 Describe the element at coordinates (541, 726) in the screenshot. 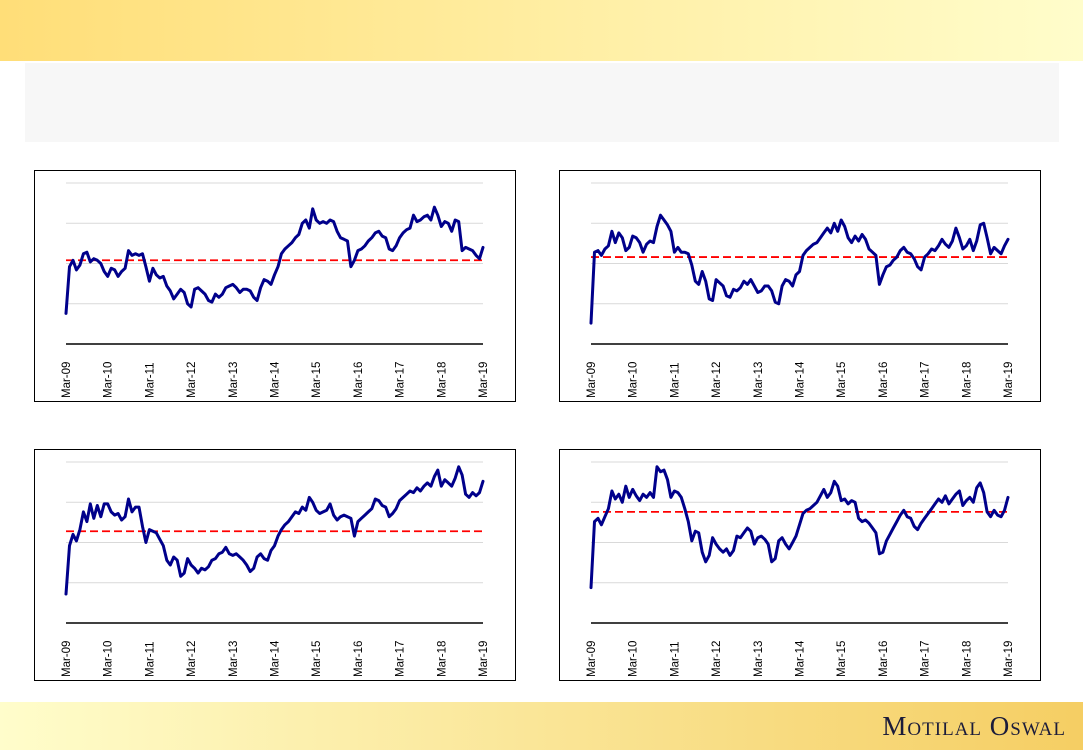

I see `footer-band: Motilal Oswal` at that location.